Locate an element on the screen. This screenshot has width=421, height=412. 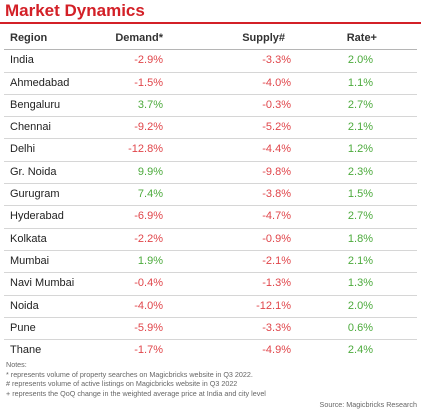
cell-region: Mumbai is located at coordinates (30, 260).